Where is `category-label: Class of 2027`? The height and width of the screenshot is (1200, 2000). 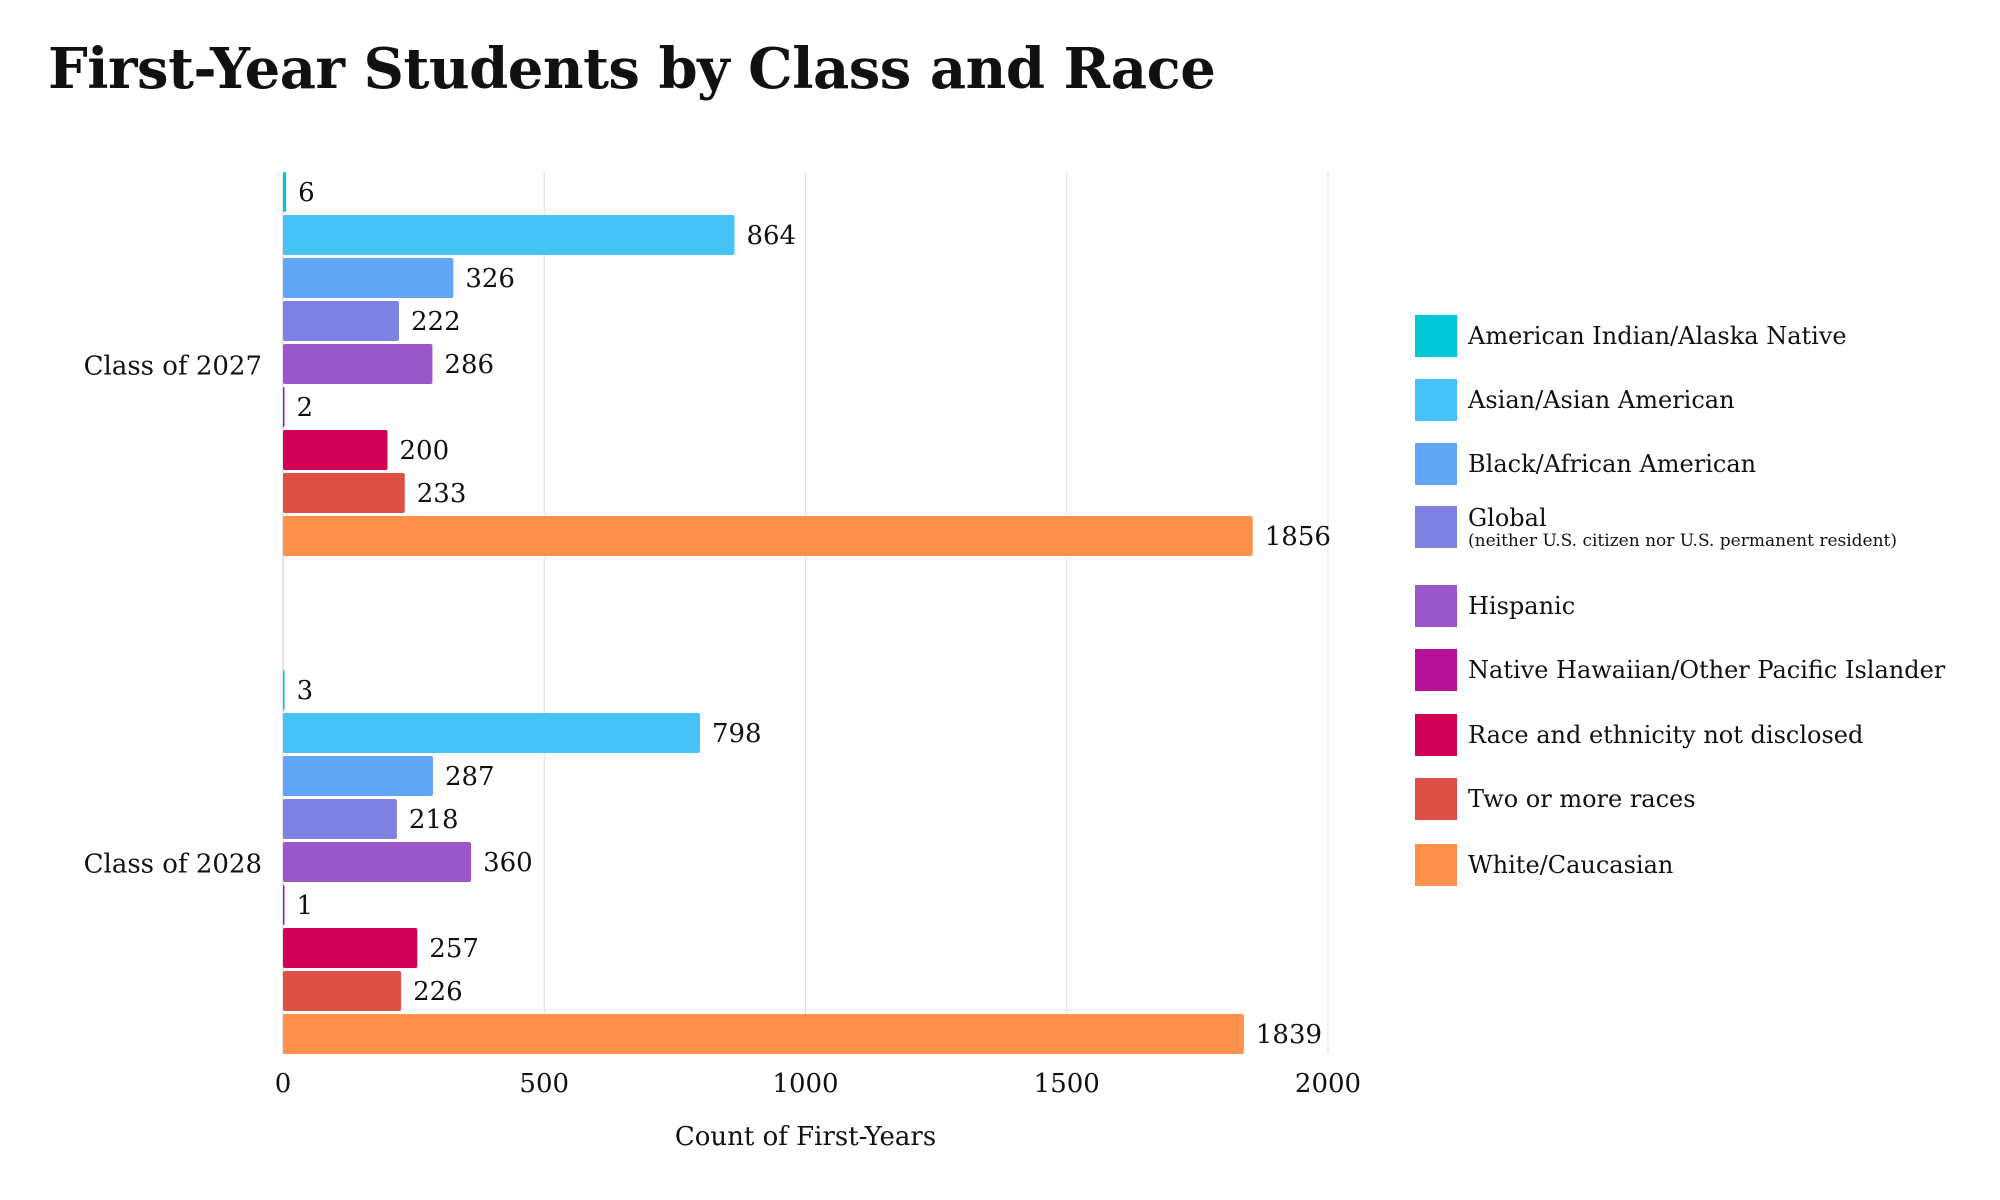 category-label: Class of 2027 is located at coordinates (173, 367).